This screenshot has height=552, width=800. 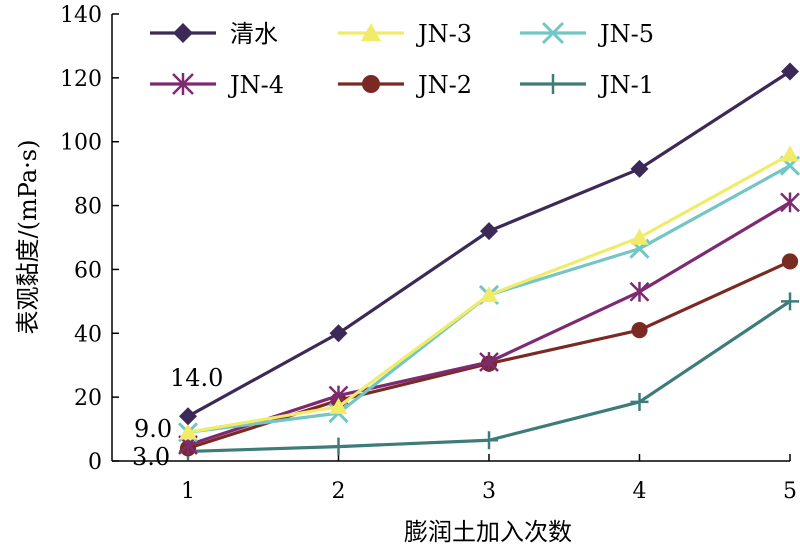 I want to click on y-tick-label: 140, so click(x=81, y=15).